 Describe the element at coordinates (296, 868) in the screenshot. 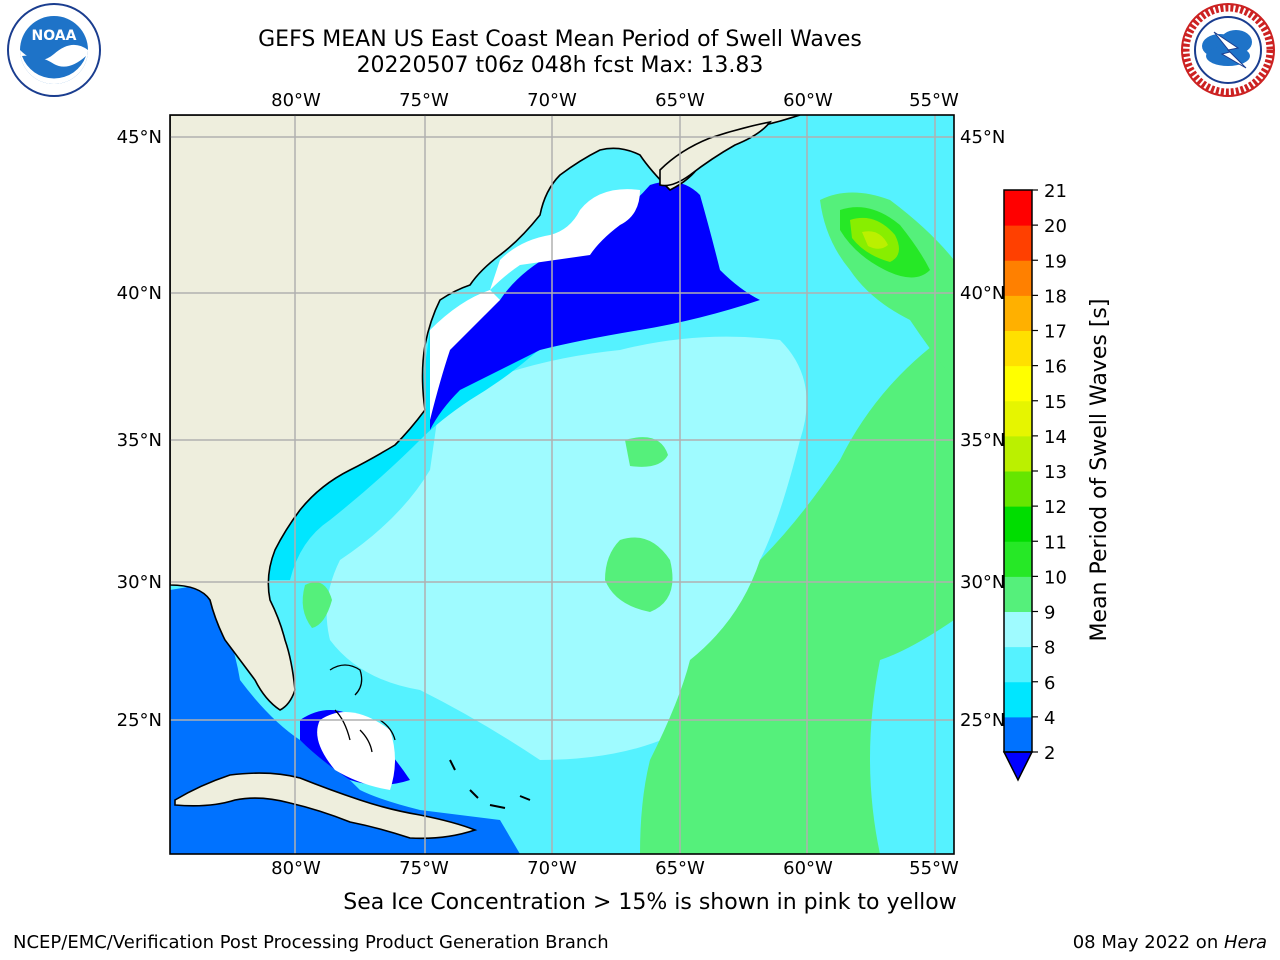

I see `lon-label-bottom-80w: 80°W` at that location.